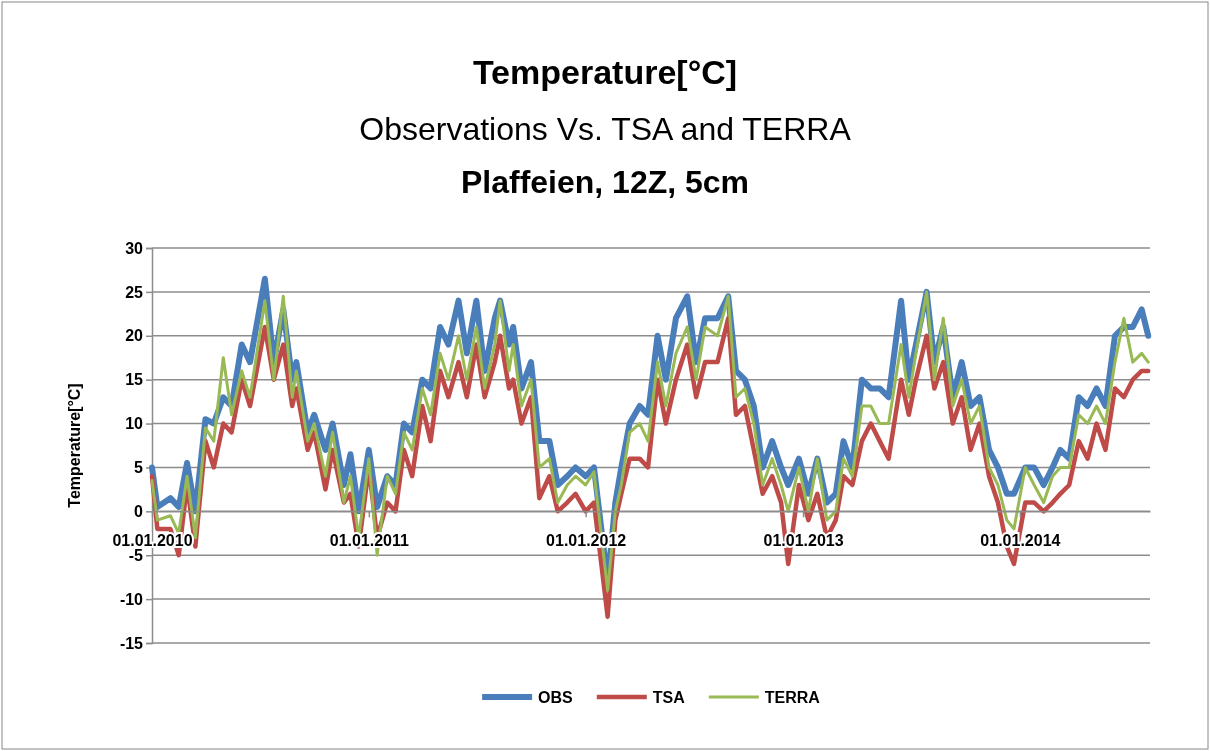 Image resolution: width=1210 pixels, height=751 pixels. I want to click on y-tick-label: 15, so click(134, 380).